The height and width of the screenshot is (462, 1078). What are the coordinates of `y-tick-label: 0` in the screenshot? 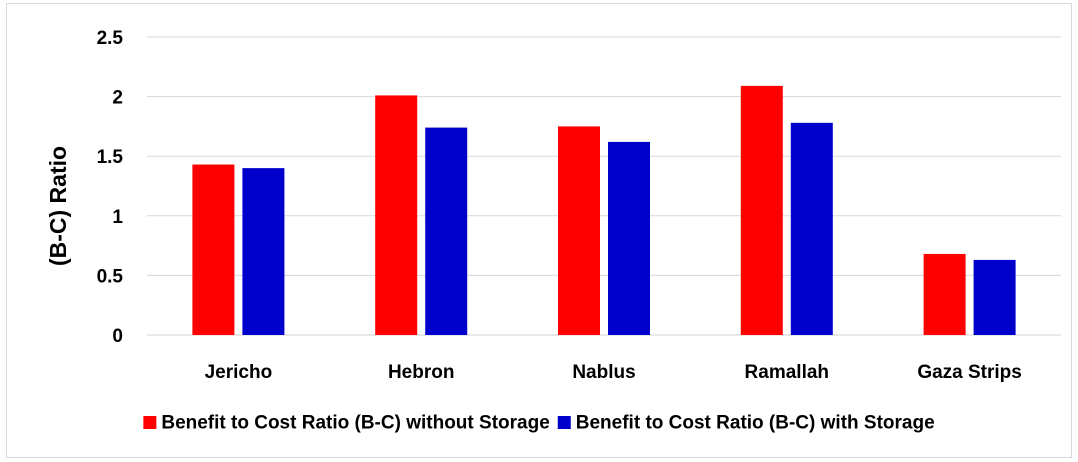 It's located at (117, 336).